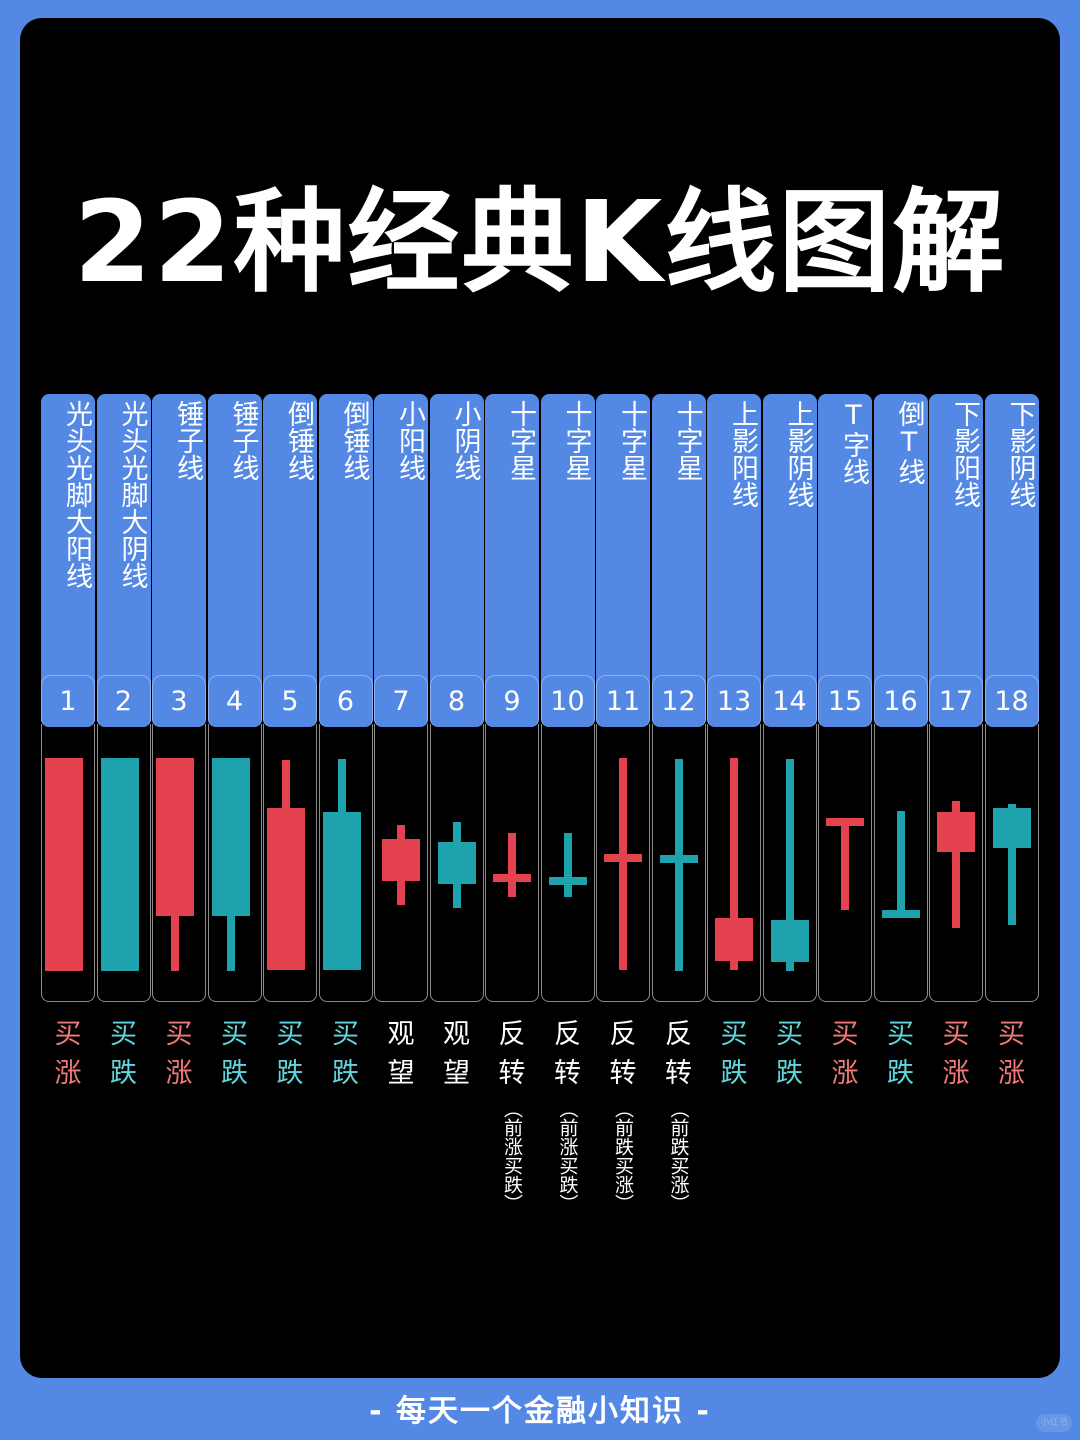 Image resolution: width=1080 pixels, height=1440 pixels. What do you see at coordinates (409, 440) in the screenshot?
I see `pattern-name: 小阳线` at bounding box center [409, 440].